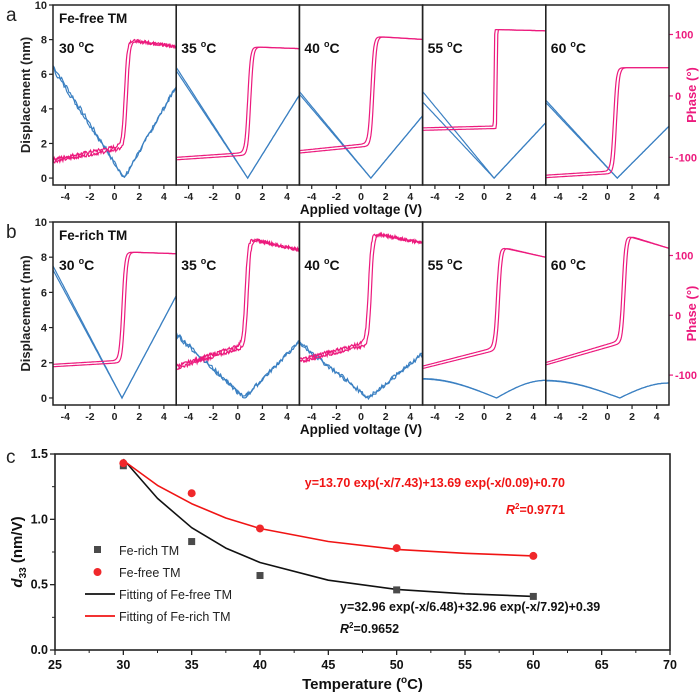 The image size is (700, 696). What do you see at coordinates (321, 264) in the screenshot?
I see `temperature-label: 40 oC` at bounding box center [321, 264].